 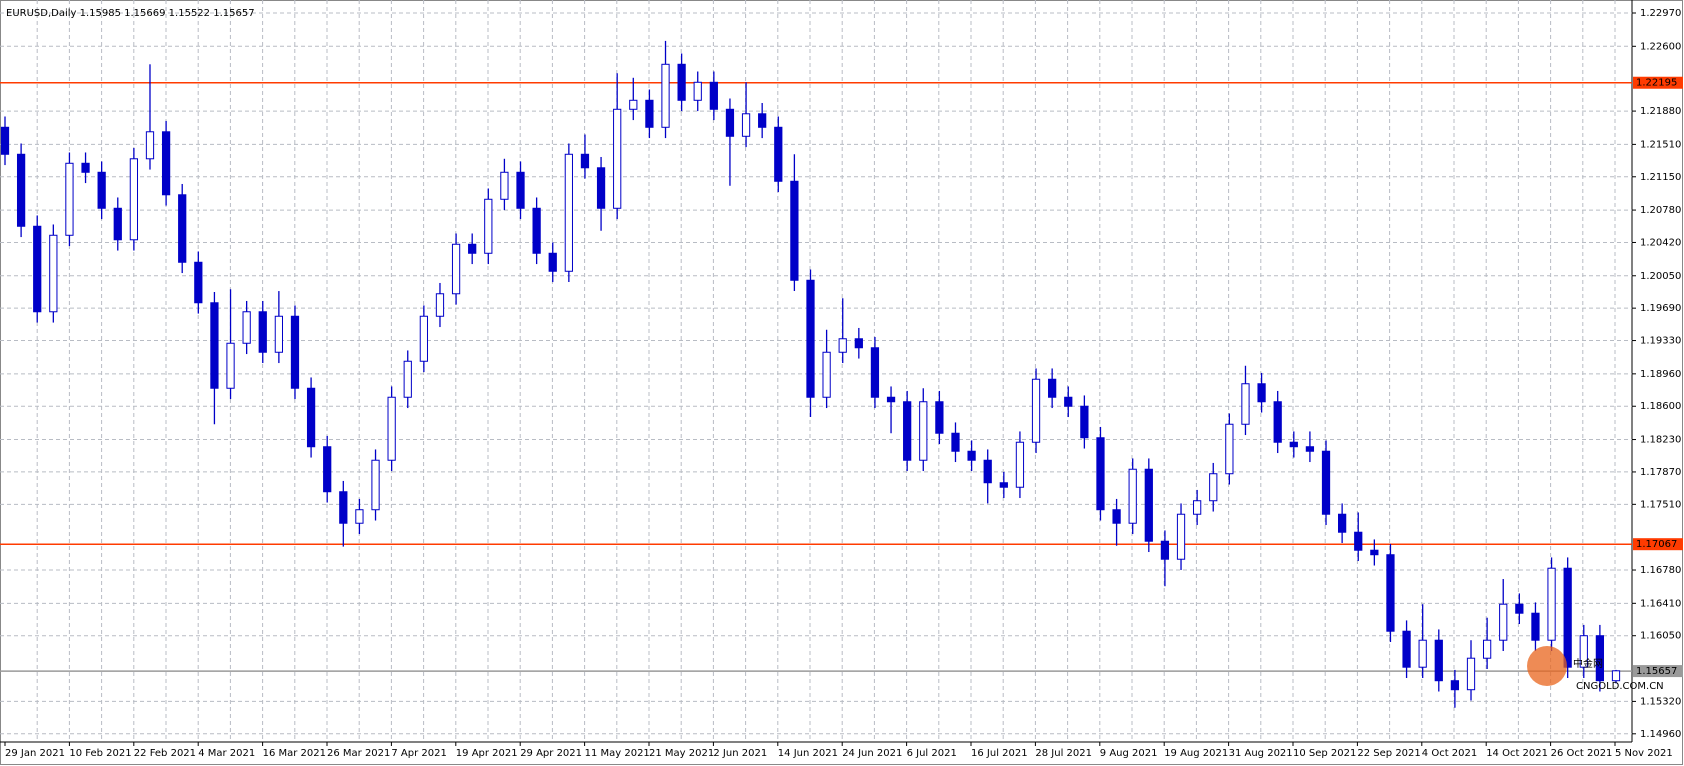 I want to click on x-tick-label: 11 May 2021, so click(x=617, y=753).